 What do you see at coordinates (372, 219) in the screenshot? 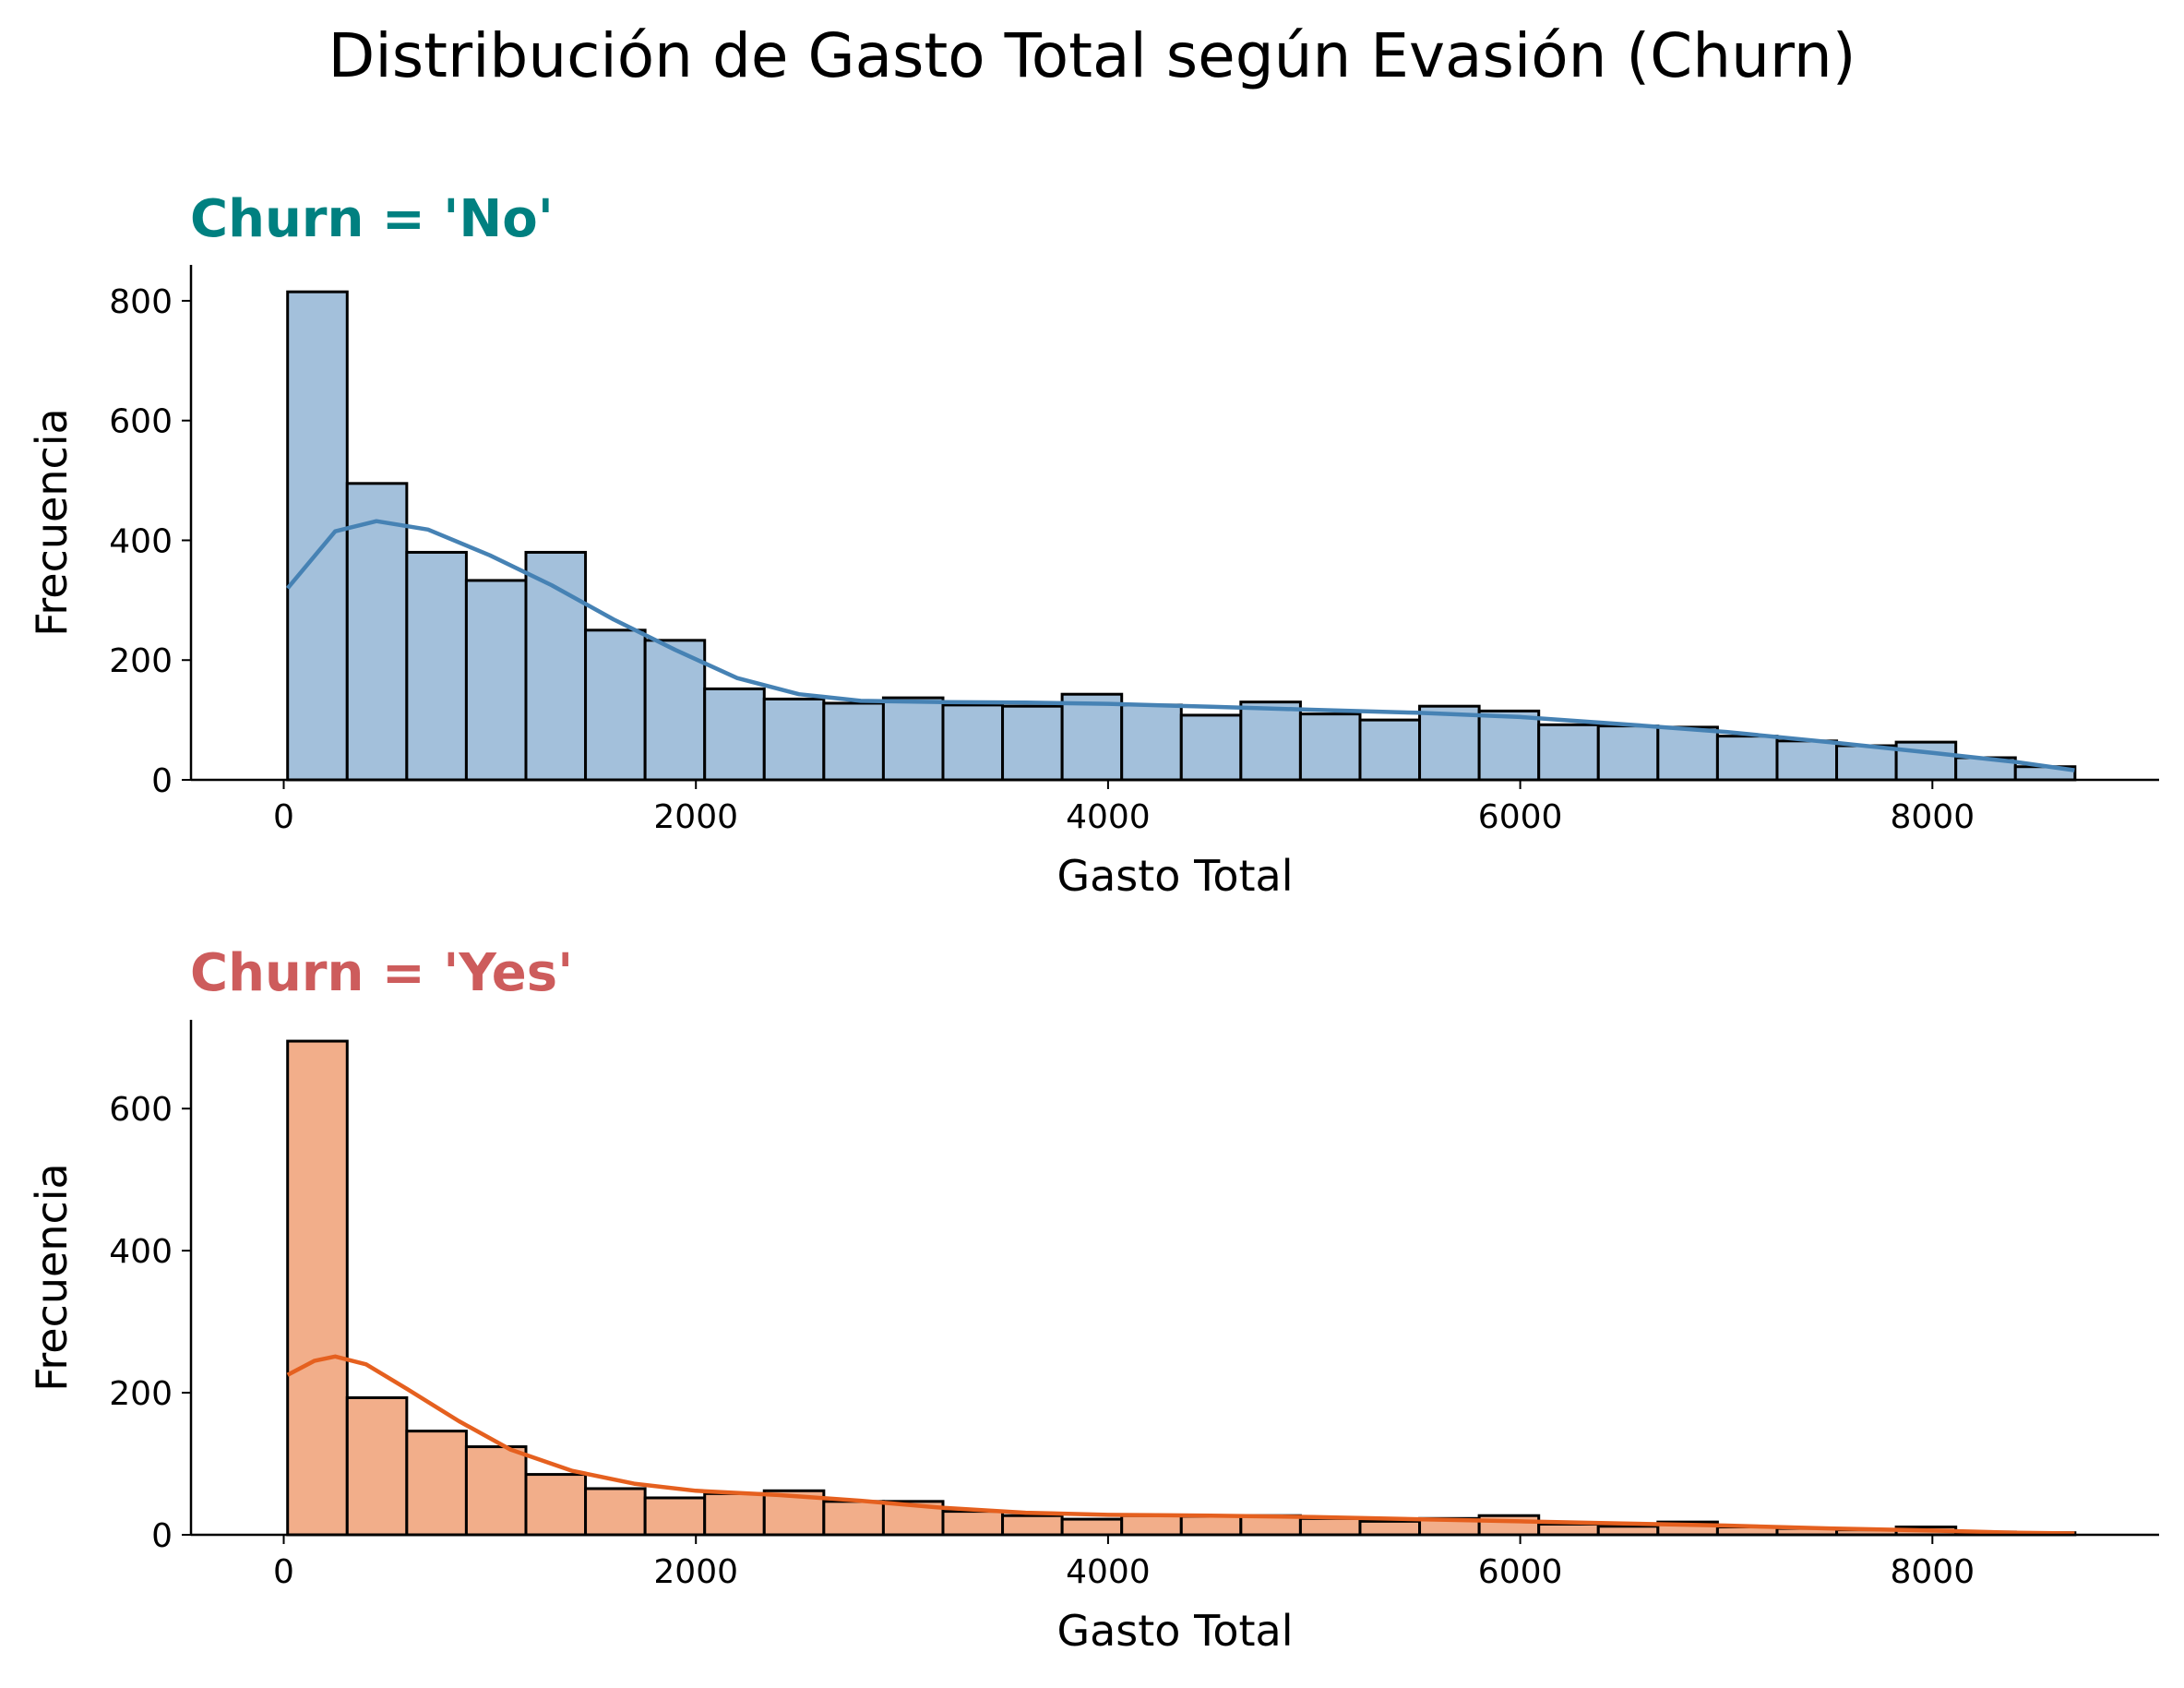
I see `panel-title-churn-no: Churn = 'No'` at bounding box center [372, 219].